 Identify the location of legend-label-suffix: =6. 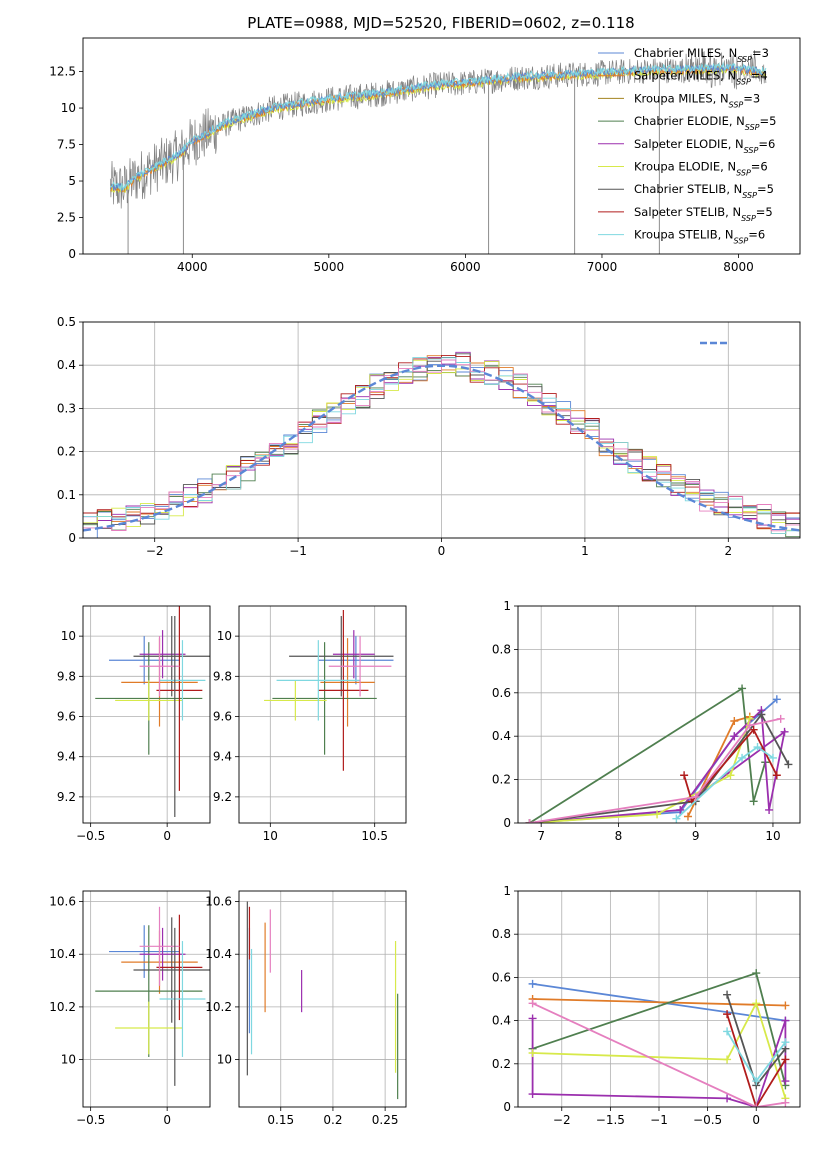
(766, 144).